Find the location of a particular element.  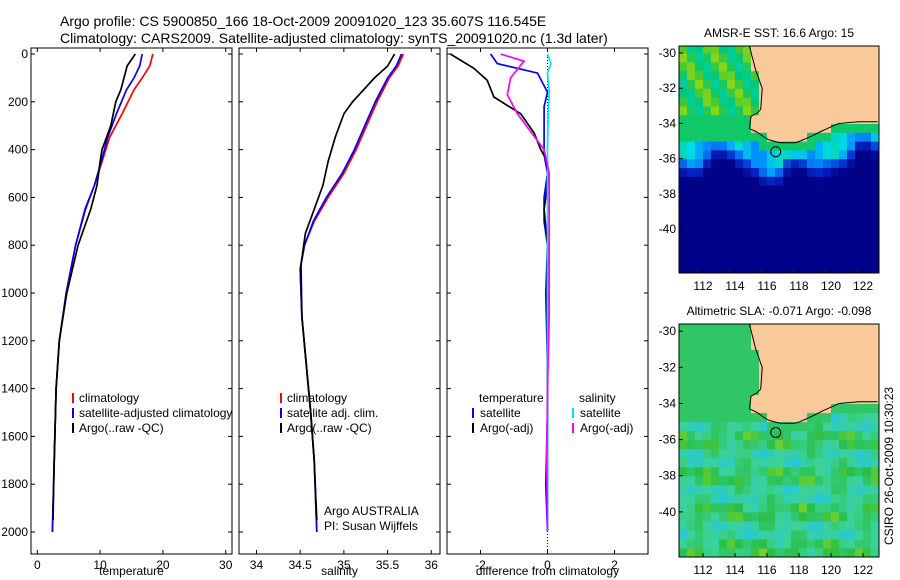

legend-label: satellite is located at coordinates (500, 413).